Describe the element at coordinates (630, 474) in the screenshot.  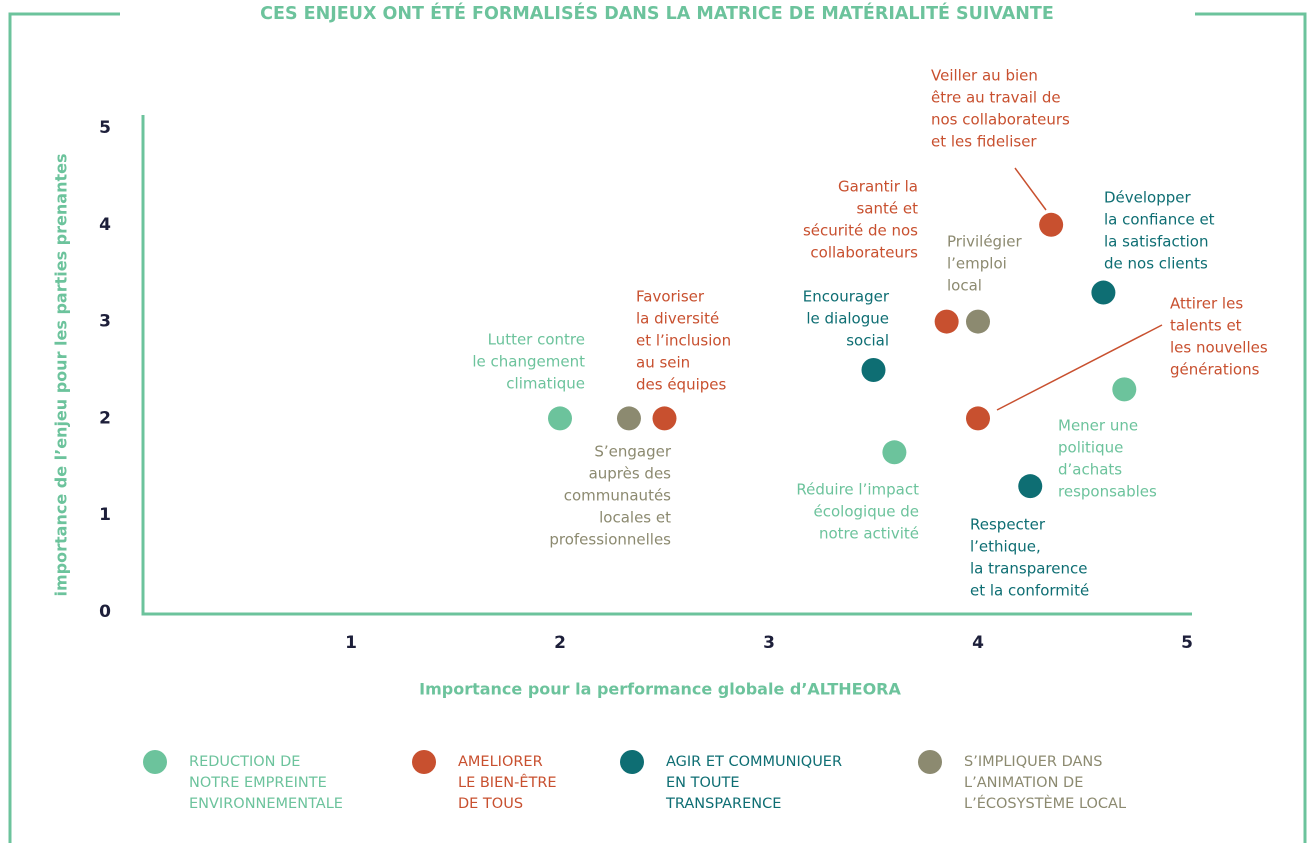
I see `point-label: auprès des` at that location.